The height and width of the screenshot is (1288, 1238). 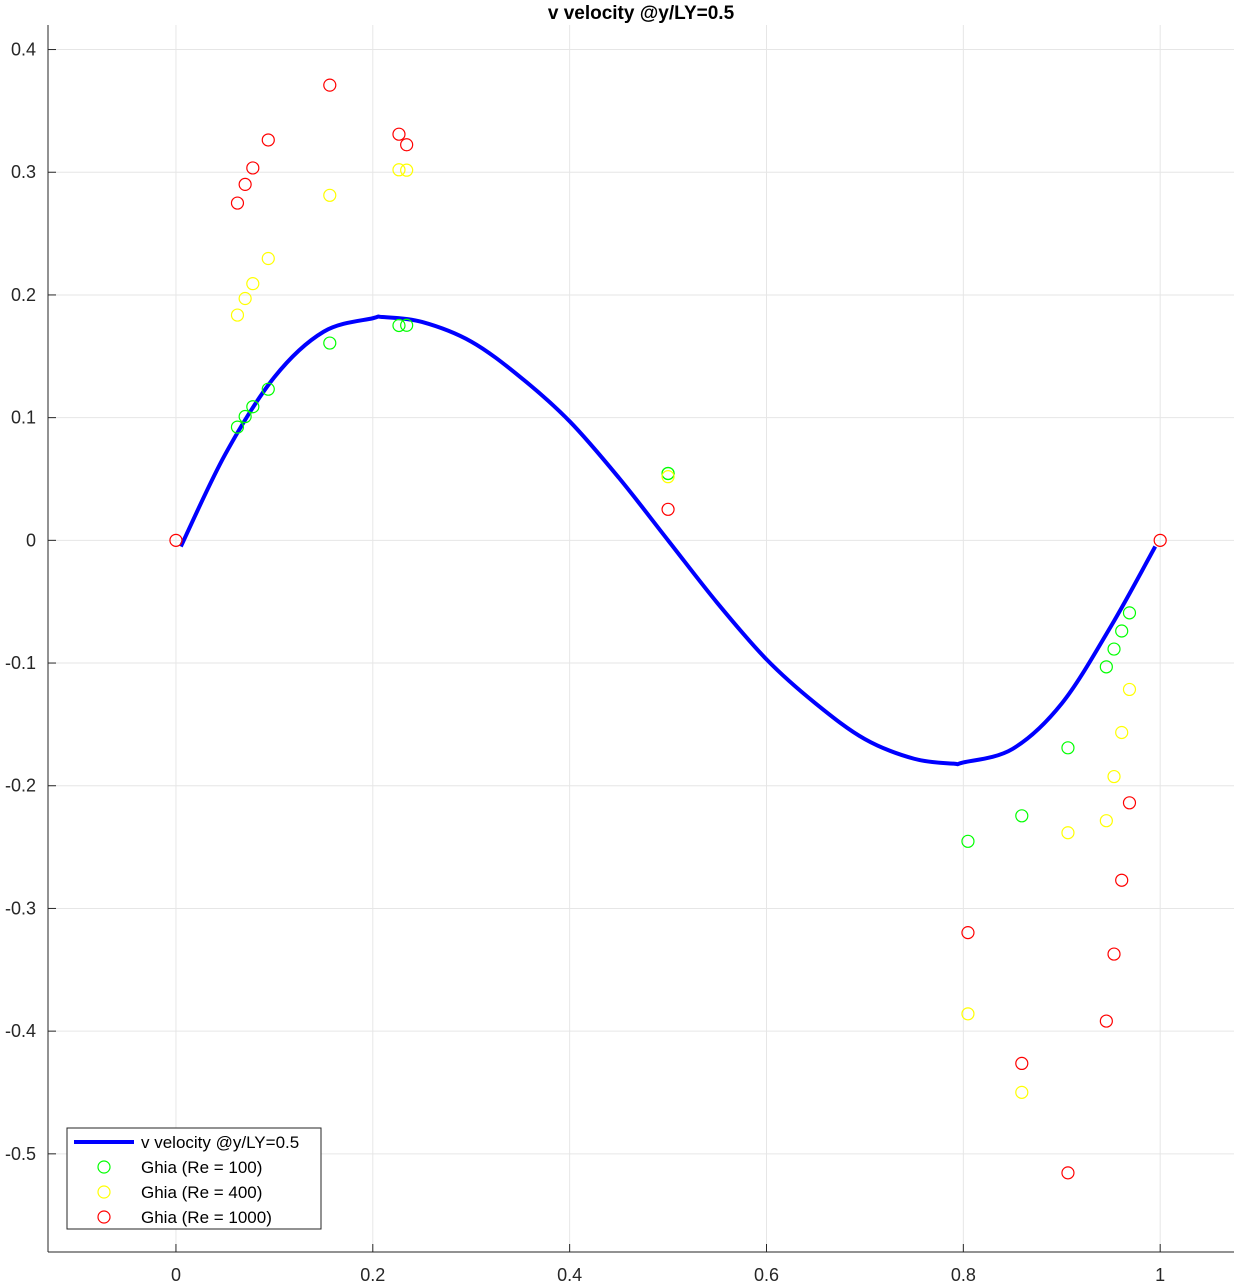 I want to click on legend-label-ghia-re400: Ghia (Re = 400), so click(x=201, y=1192).